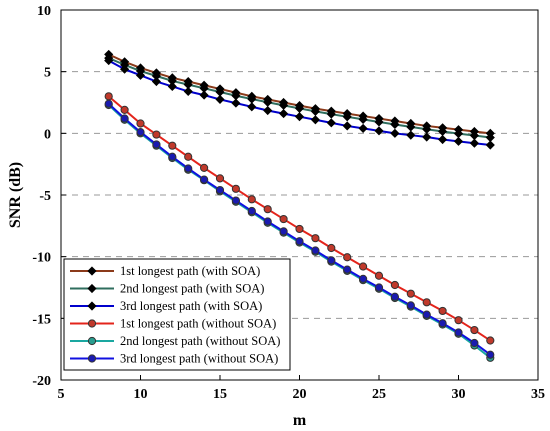  I want to click on x-tick-label: 20, so click(300, 394).